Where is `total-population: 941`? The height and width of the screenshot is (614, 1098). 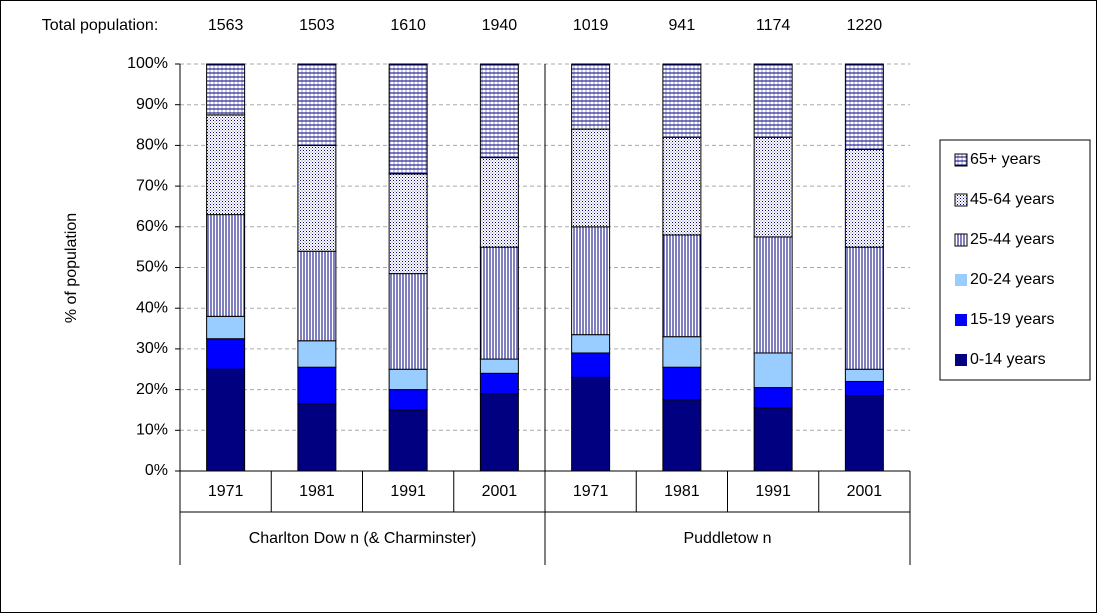 total-population: 941 is located at coordinates (682, 25).